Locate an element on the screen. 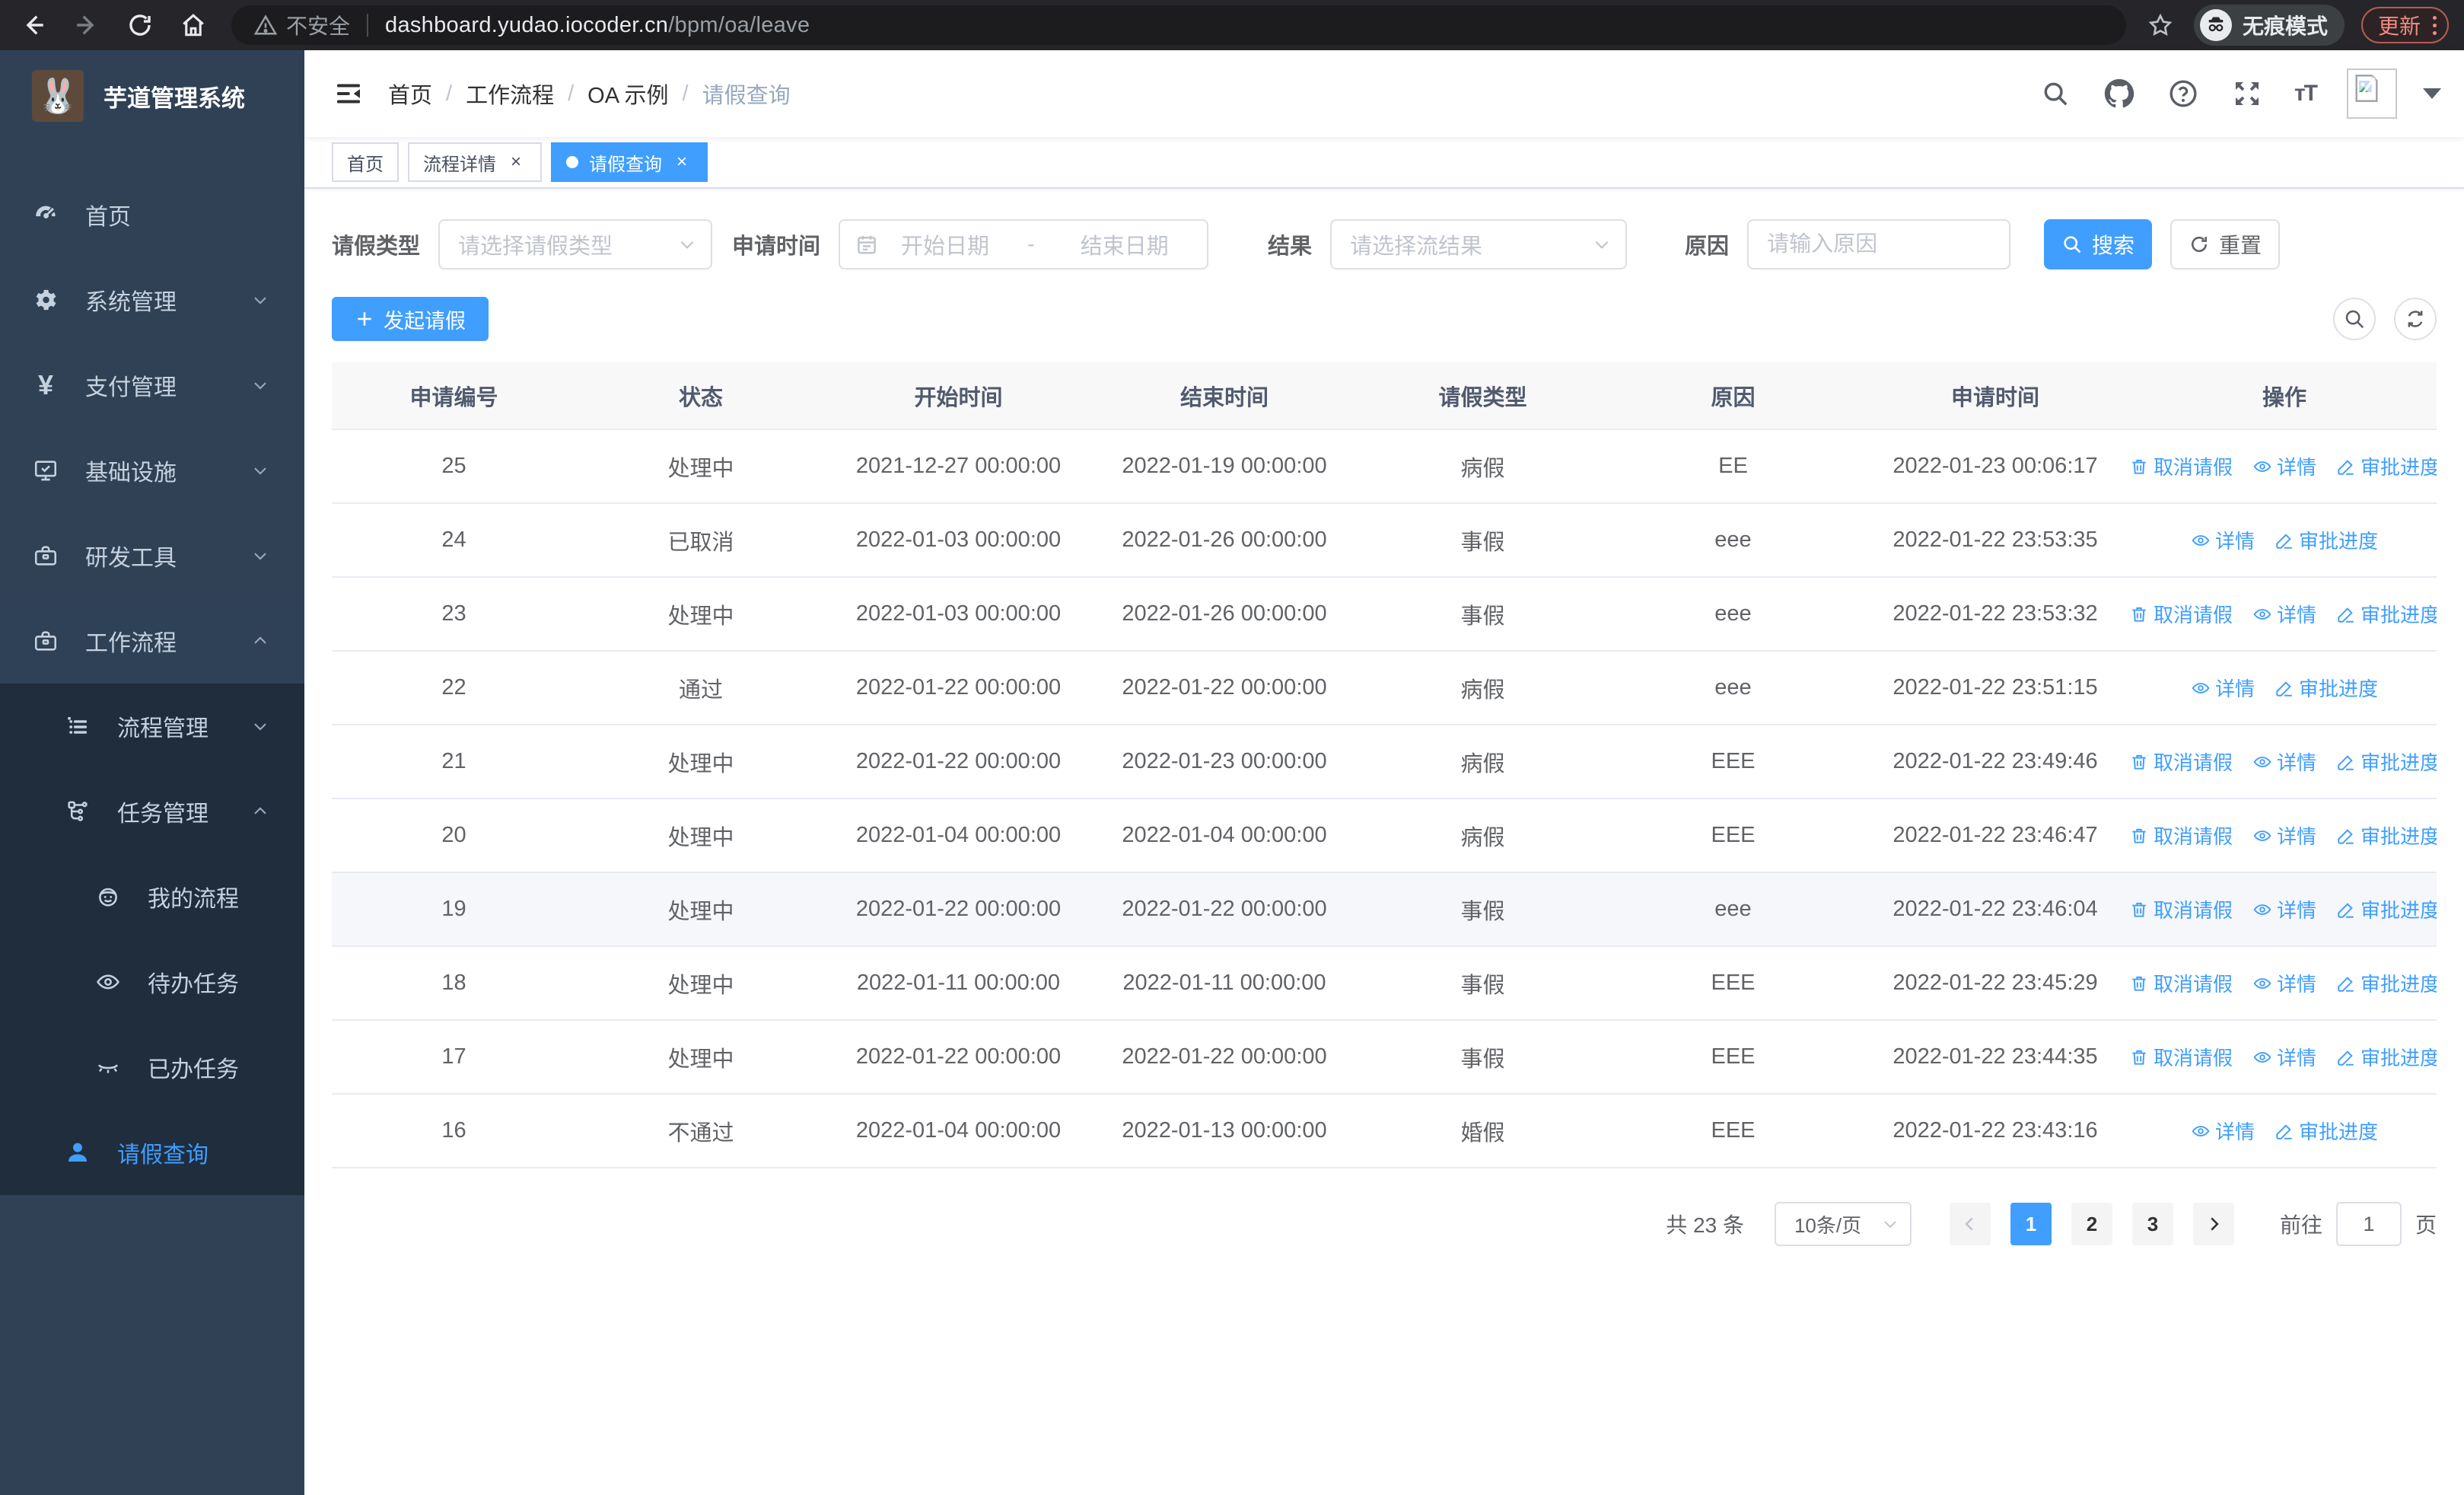 The image size is (2464, 1495). tab-1: 流程详情 × is located at coordinates (475, 162).